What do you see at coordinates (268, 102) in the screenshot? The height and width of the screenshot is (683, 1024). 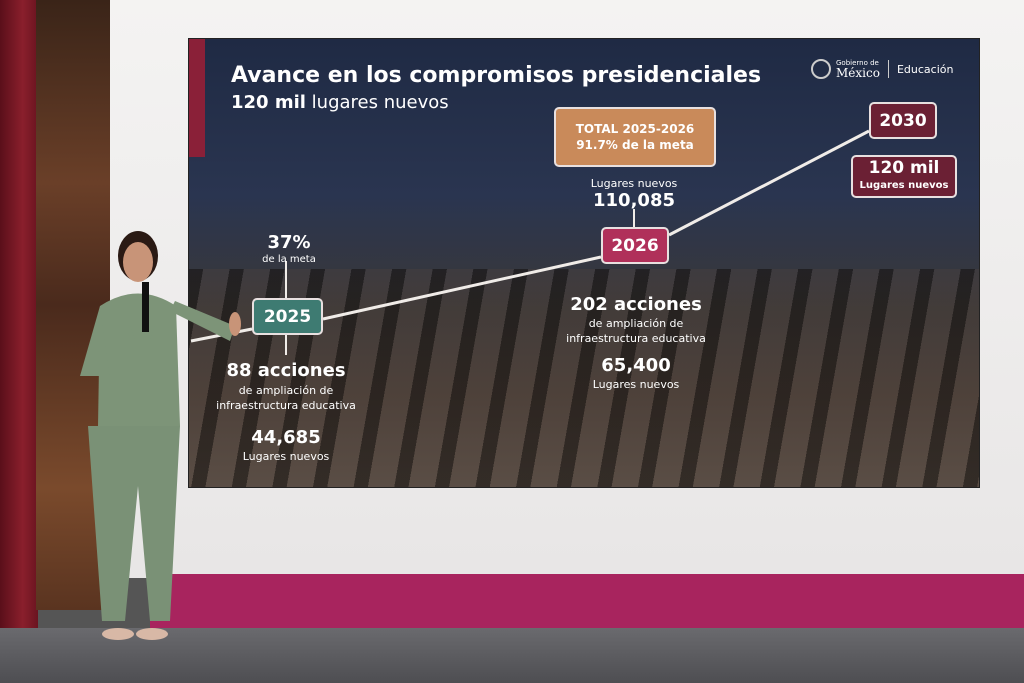 I see `subtitle-bold: 120 mil` at bounding box center [268, 102].